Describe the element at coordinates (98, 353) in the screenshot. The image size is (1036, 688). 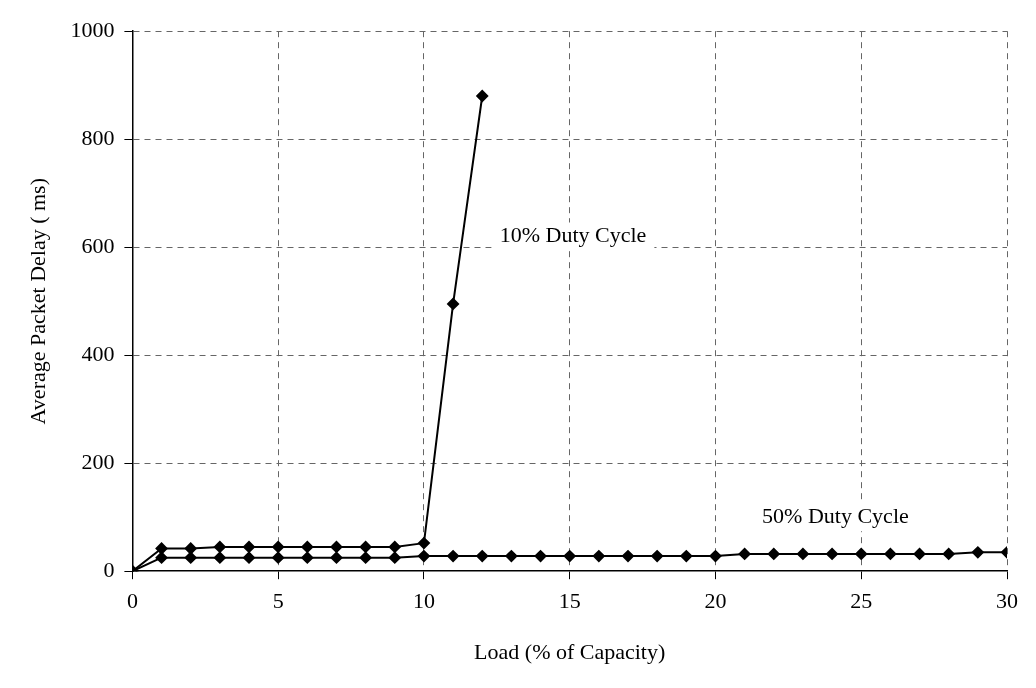
I see `y-tick-label: 400` at that location.